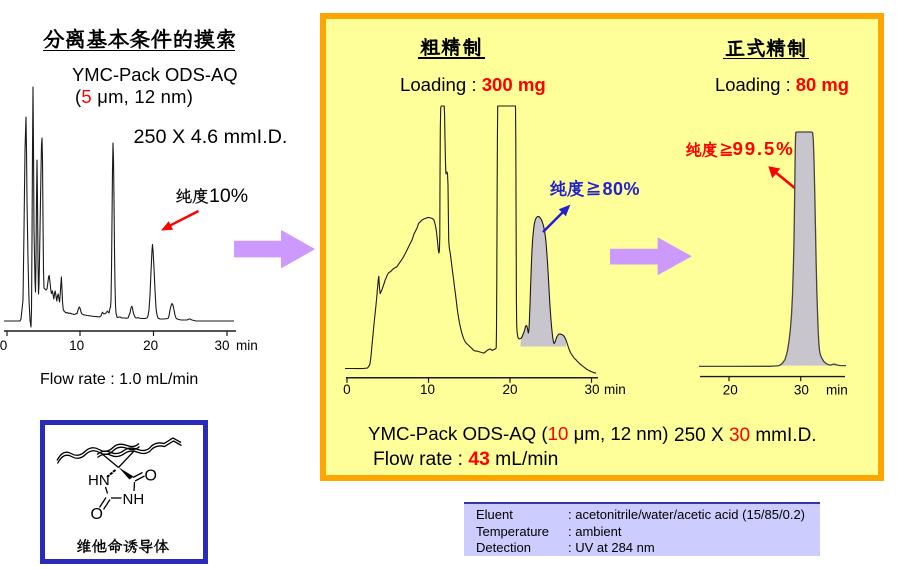 This screenshot has height=569, width=897. Describe the element at coordinates (134, 499) in the screenshot. I see `svg-text: NH` at that location.